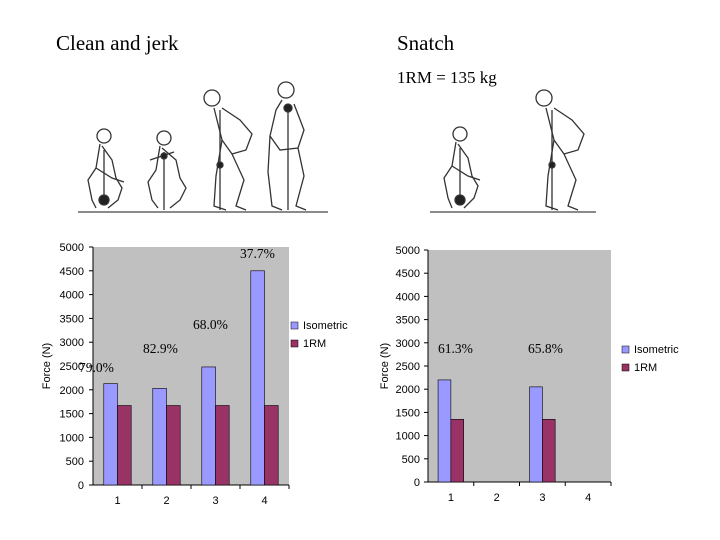  I want to click on cj-legend-label: Isometric, so click(325, 326).